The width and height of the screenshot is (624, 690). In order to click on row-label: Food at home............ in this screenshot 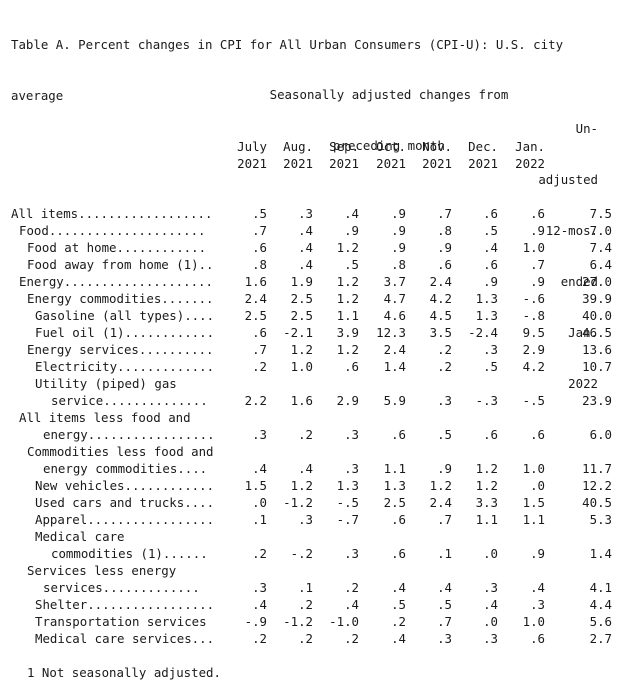, I will do `click(117, 247)`.